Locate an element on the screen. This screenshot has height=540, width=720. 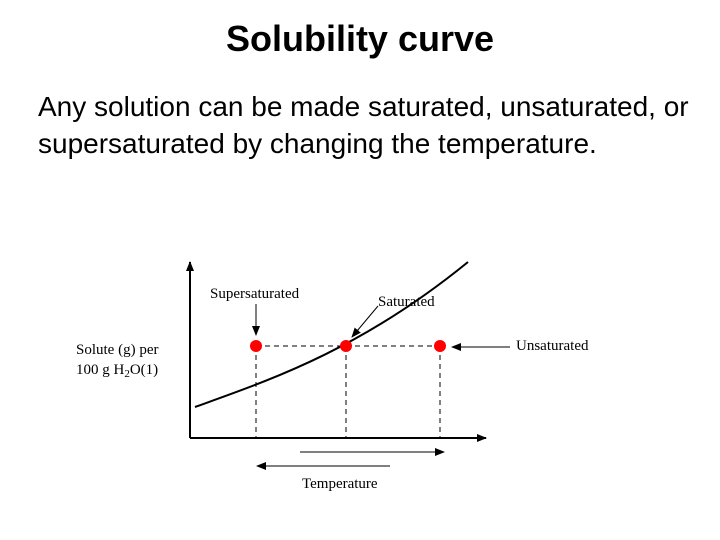
arrow-saturated is located at coordinates (365, 321).